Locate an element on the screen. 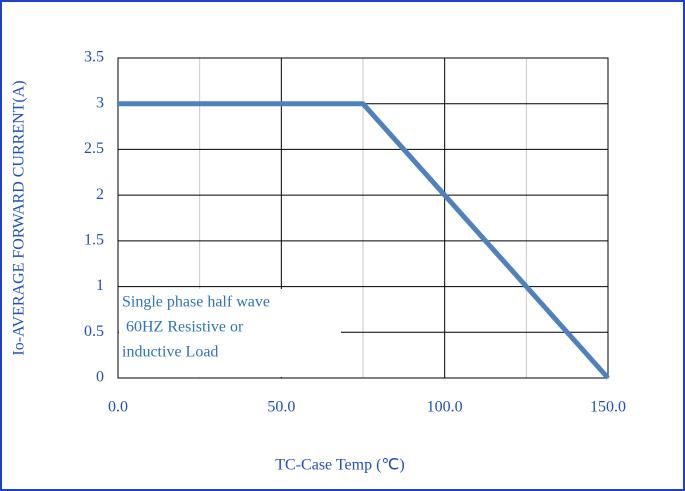 This screenshot has height=491, width=685. annotation: Single phase half wave is located at coordinates (196, 302).